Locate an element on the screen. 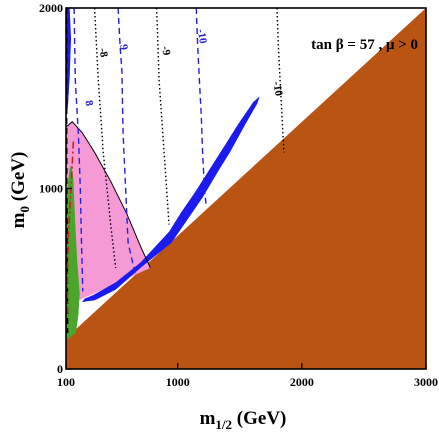 The width and height of the screenshot is (439, 436). blue-dash-8-contour is located at coordinates (78, 150).